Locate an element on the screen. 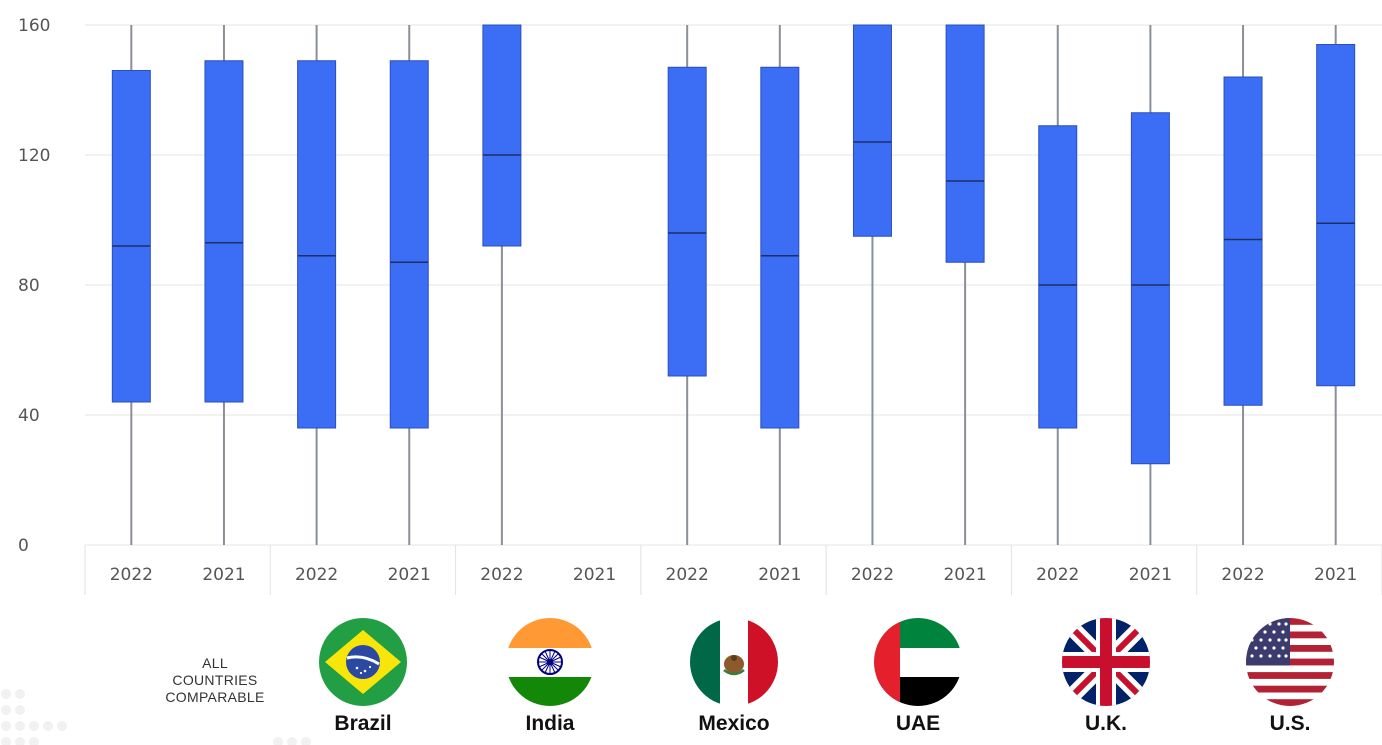 The width and height of the screenshot is (1382, 745). country-name: Mexico is located at coordinates (734, 723).